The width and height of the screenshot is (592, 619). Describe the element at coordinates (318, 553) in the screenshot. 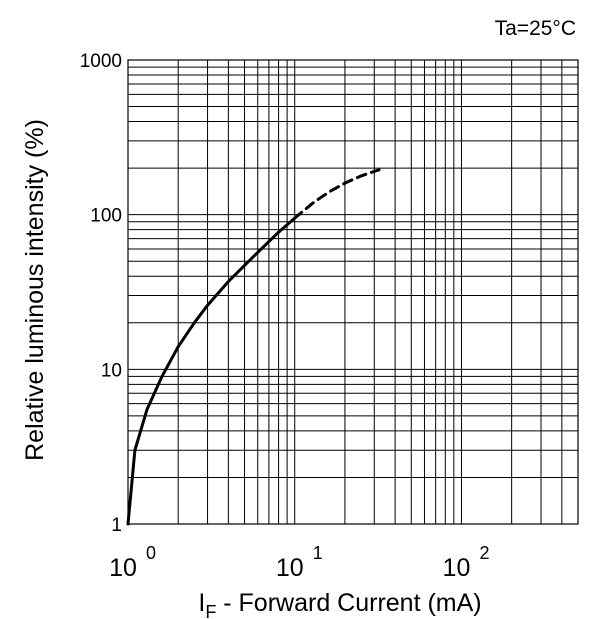

I see `x-tick-exponent: 1` at that location.